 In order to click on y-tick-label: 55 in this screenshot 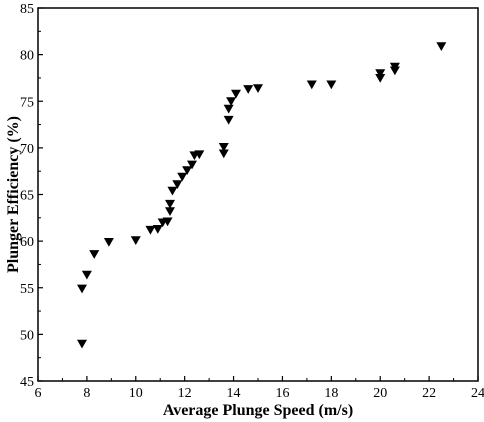, I will do `click(27, 289)`.